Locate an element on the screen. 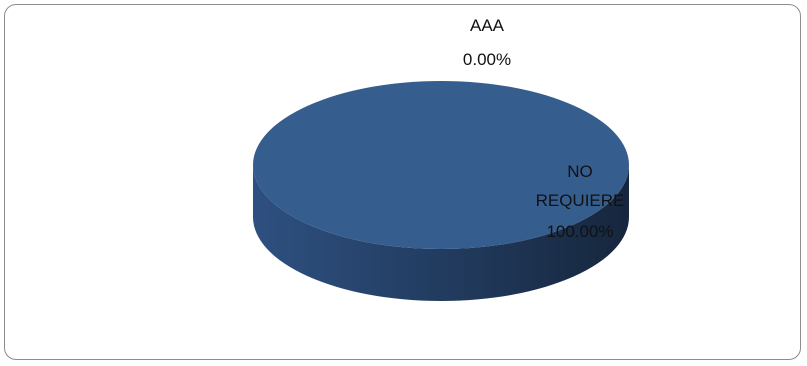 Image resolution: width=807 pixels, height=366 pixels. label-aaa-percent: 0.00% is located at coordinates (487, 59).